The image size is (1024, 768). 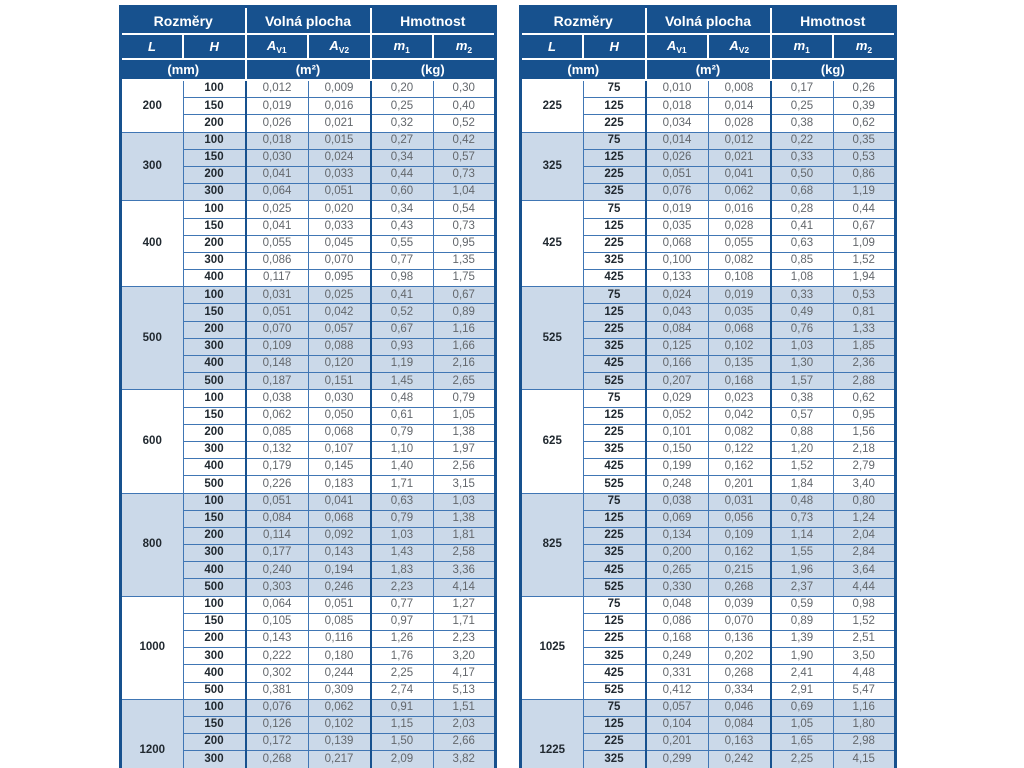 I want to click on table-row: 525 0,248 0,201 1,84 3,40, so click(x=708, y=484).